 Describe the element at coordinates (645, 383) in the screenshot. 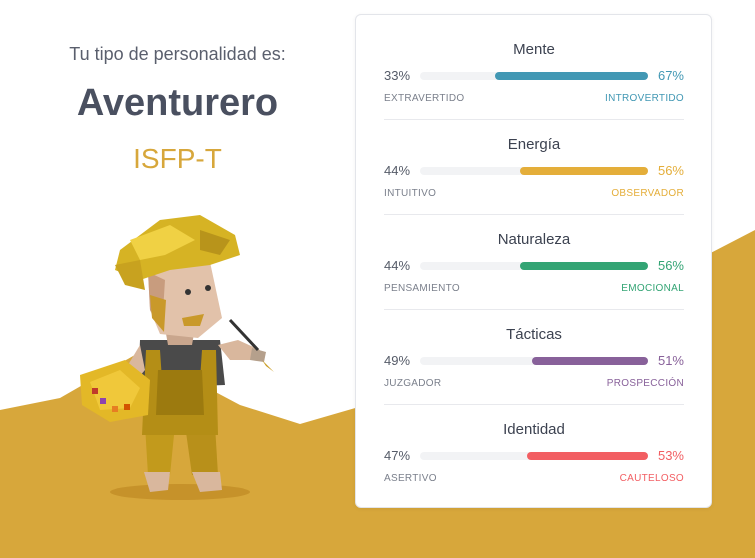

I see `trait-right-label: PROSPECCIÓN` at that location.